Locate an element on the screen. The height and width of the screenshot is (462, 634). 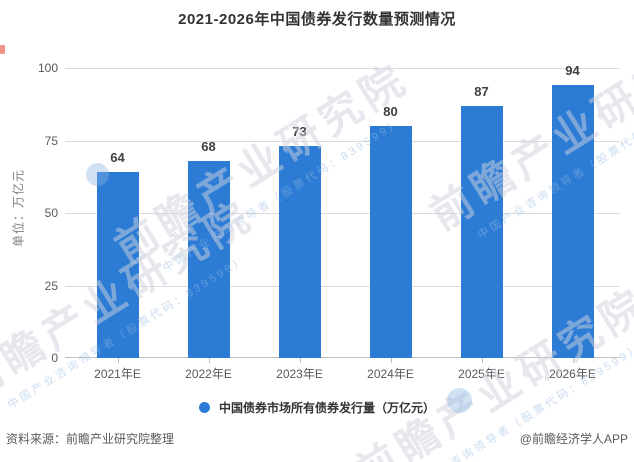
x-axis-label: 2024年E is located at coordinates (390, 374).